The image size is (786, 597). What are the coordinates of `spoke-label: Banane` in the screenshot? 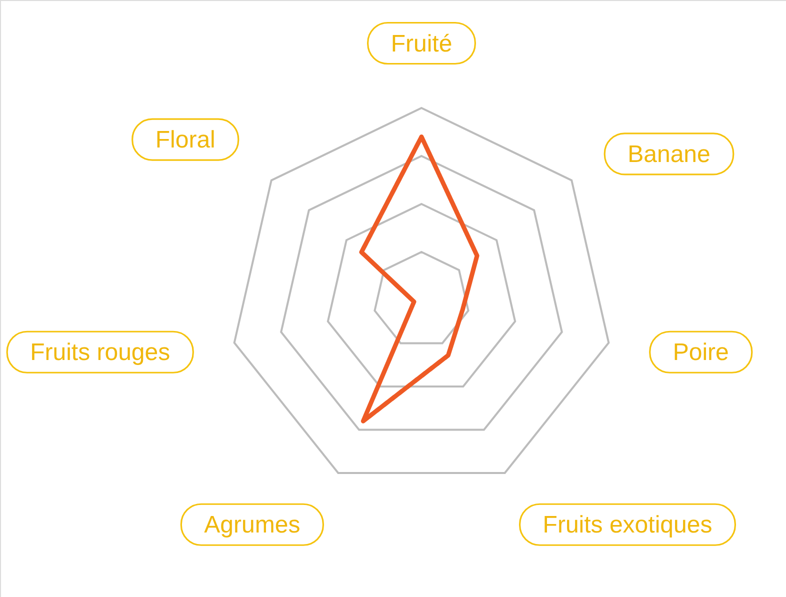 It's located at (669, 154).